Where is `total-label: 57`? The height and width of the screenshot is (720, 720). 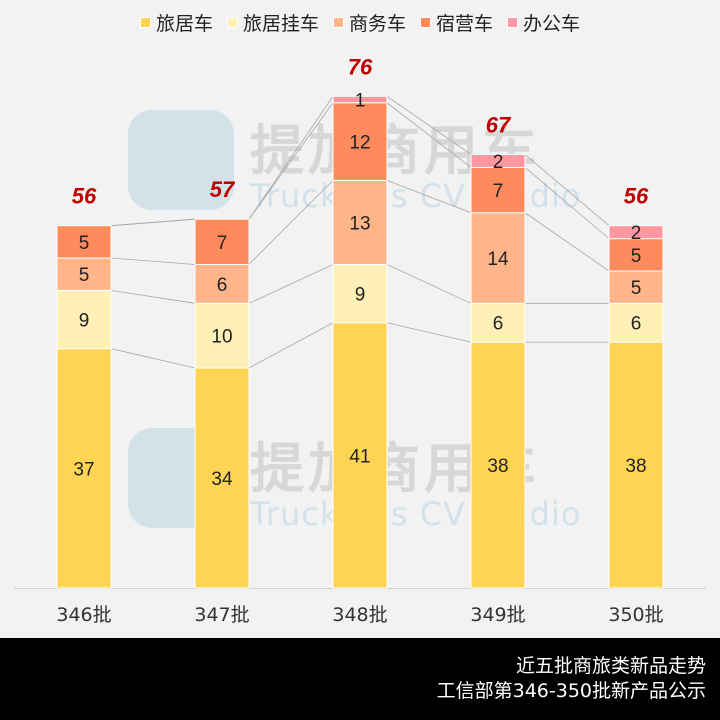
total-label: 57 is located at coordinates (223, 189).